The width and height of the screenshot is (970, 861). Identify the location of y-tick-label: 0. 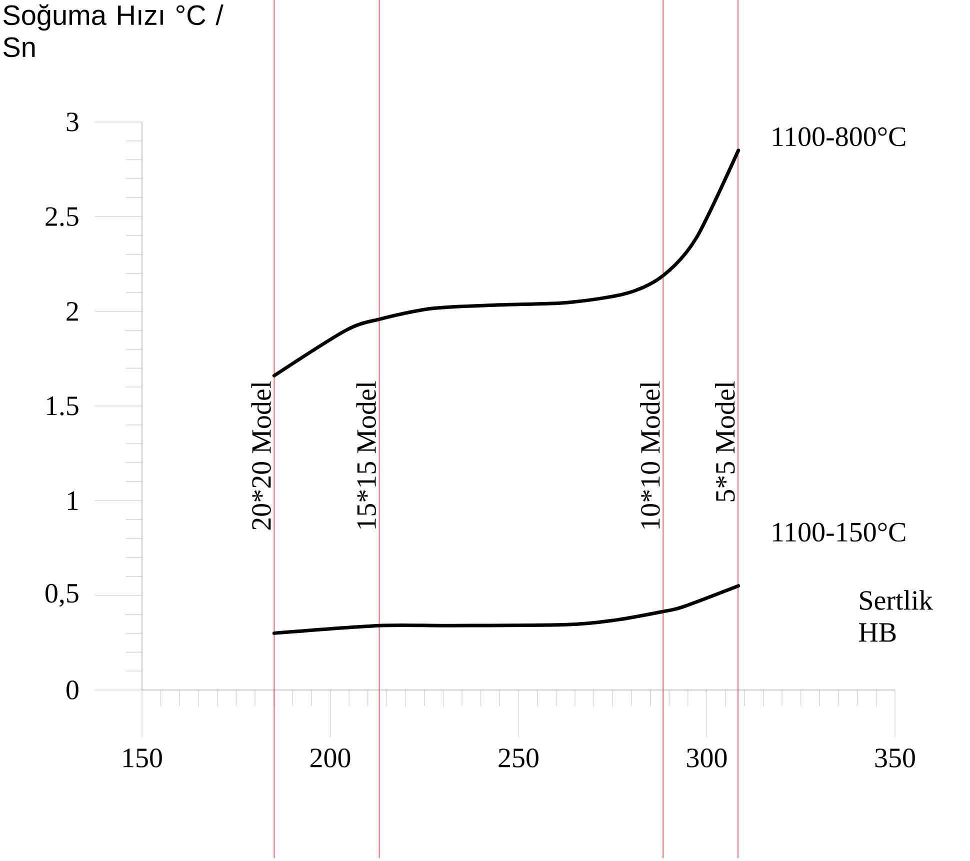
(72, 690).